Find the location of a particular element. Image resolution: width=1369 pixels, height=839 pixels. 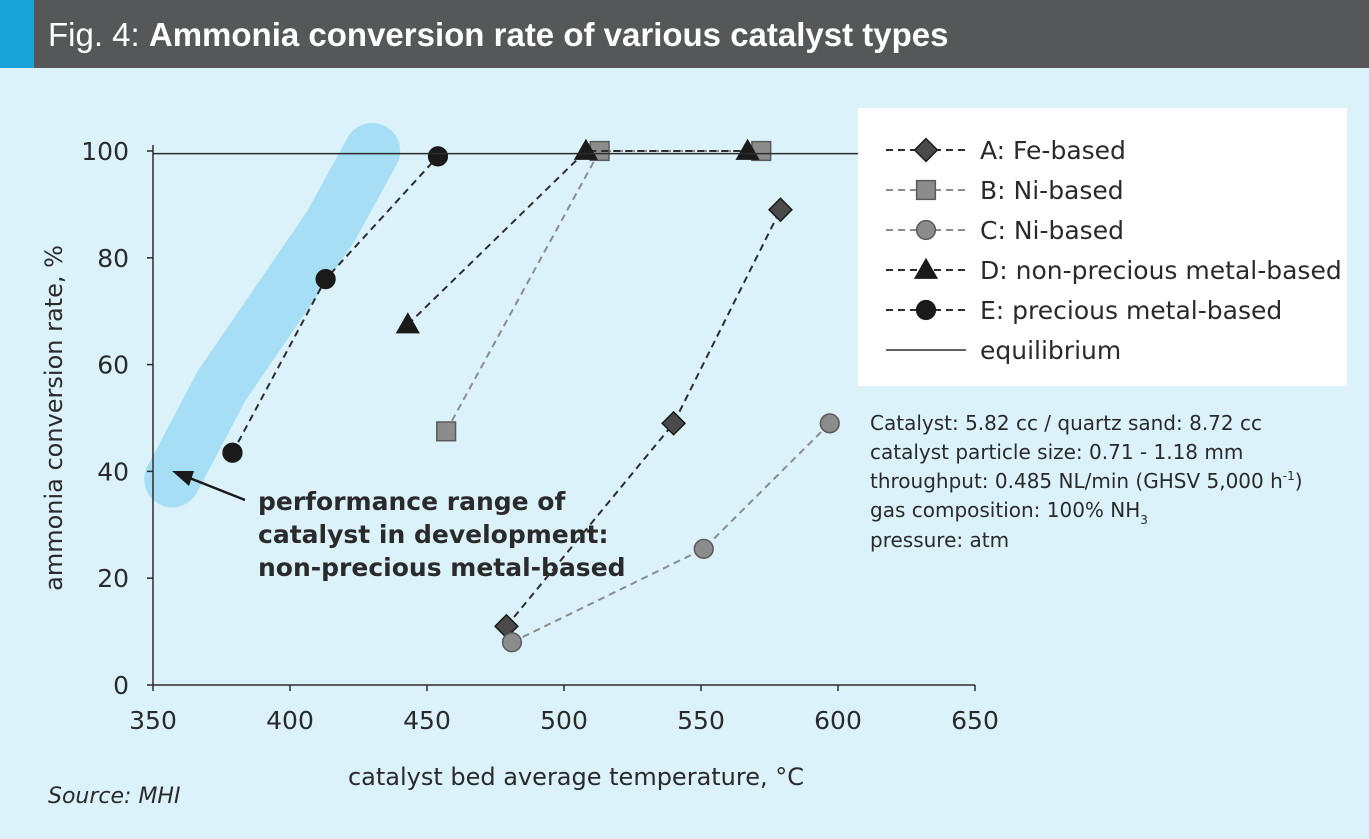

conditions-gas-sub: 3 is located at coordinates (1144, 520).